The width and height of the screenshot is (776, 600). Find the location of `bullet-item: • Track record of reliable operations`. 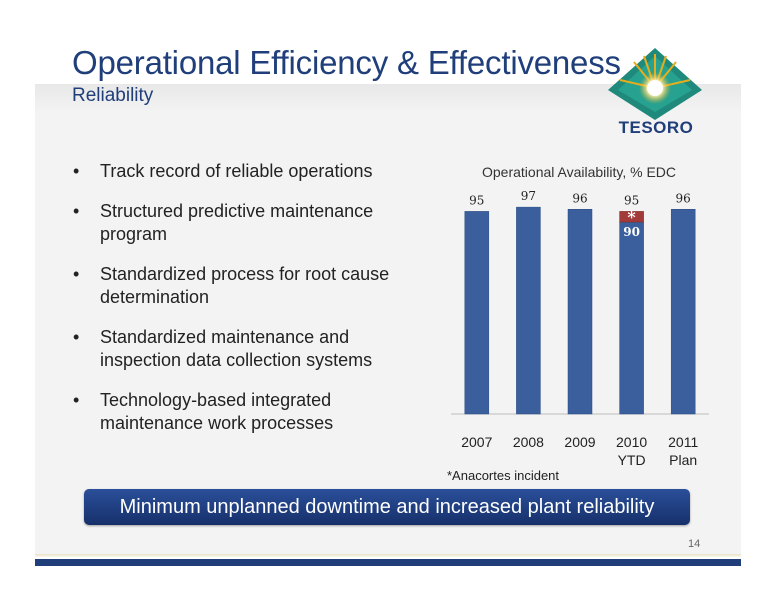

bullet-item: • Track record of reliable operations is located at coordinates (235, 171).